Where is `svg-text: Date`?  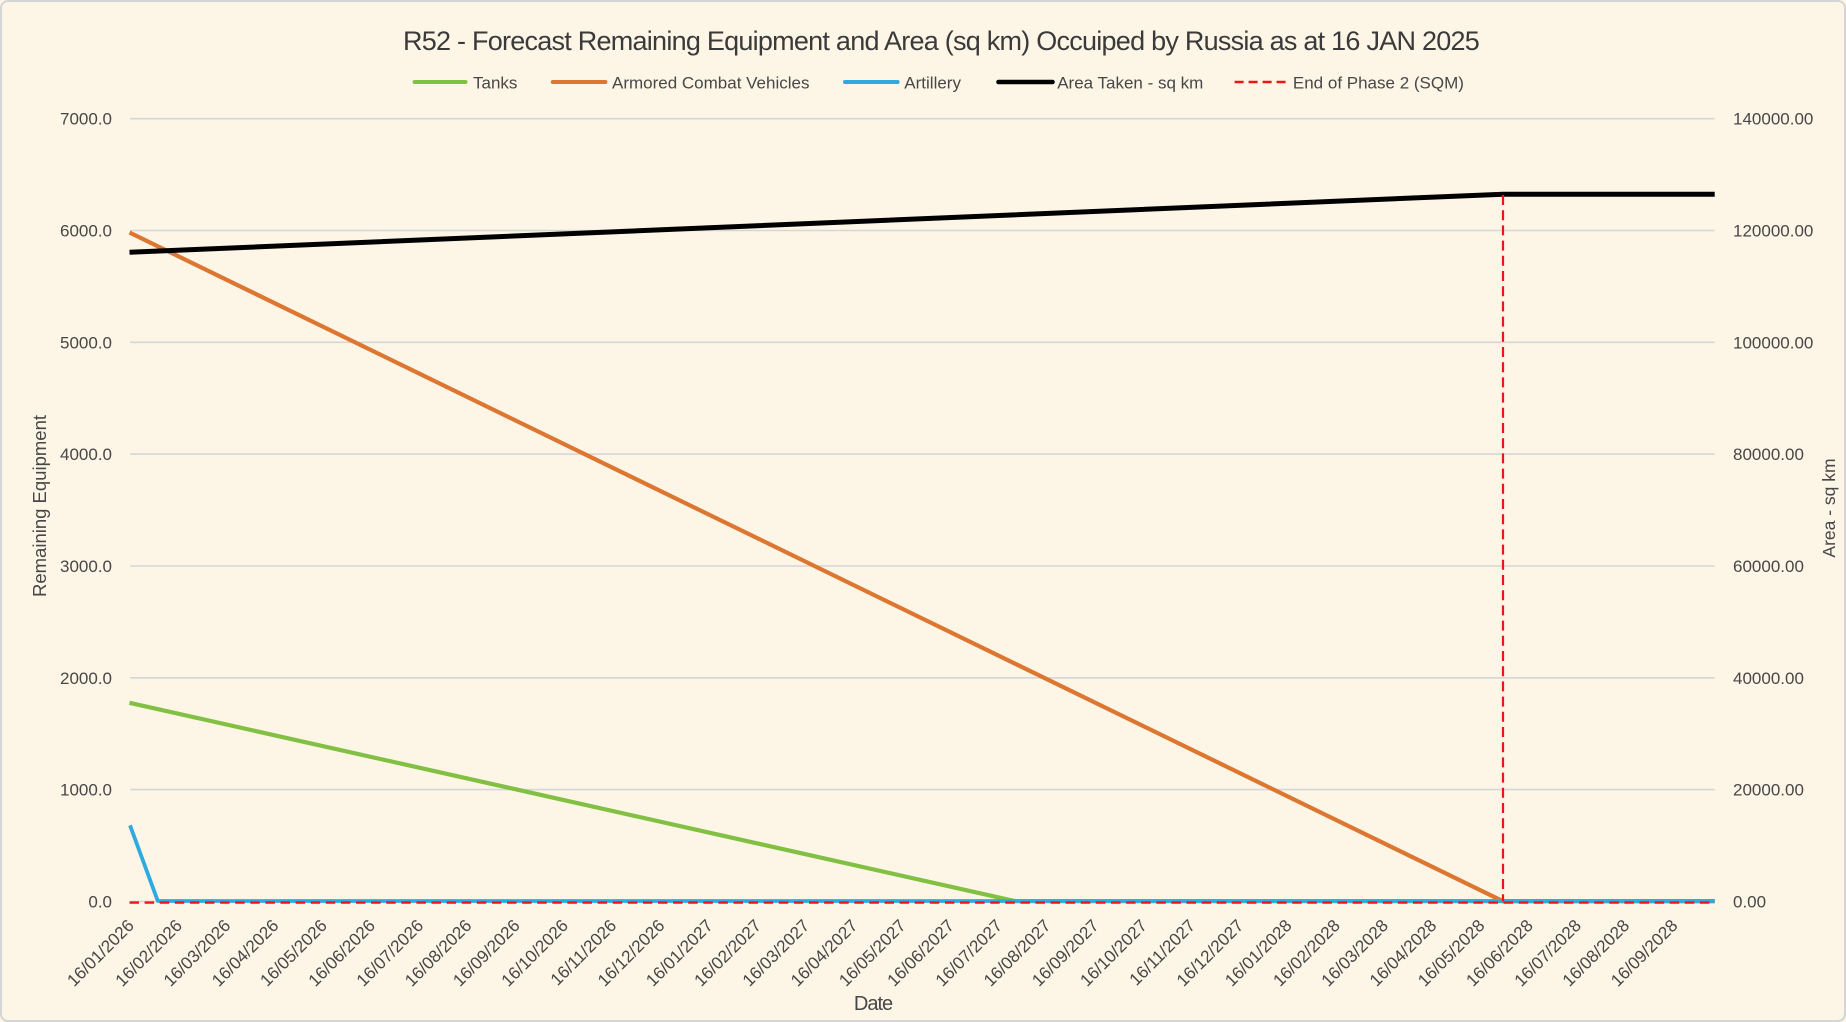
svg-text: Date is located at coordinates (873, 1004).